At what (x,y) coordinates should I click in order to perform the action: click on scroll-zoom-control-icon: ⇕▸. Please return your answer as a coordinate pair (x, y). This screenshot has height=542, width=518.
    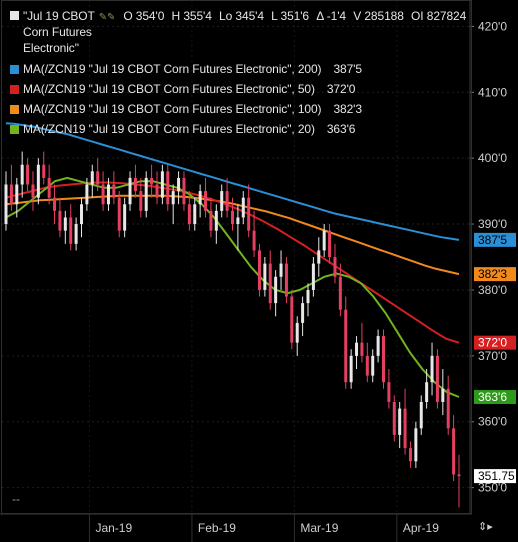
    Looking at the image, I should click on (485, 527).